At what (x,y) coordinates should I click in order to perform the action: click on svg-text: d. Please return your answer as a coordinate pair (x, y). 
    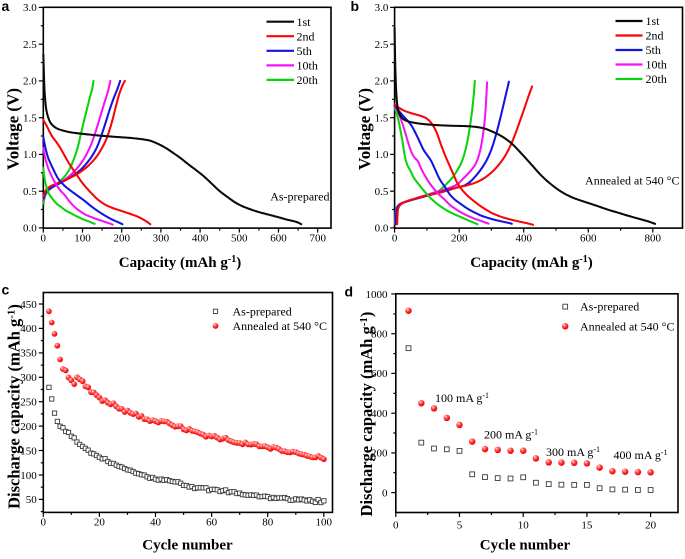
    Looking at the image, I should click on (349, 292).